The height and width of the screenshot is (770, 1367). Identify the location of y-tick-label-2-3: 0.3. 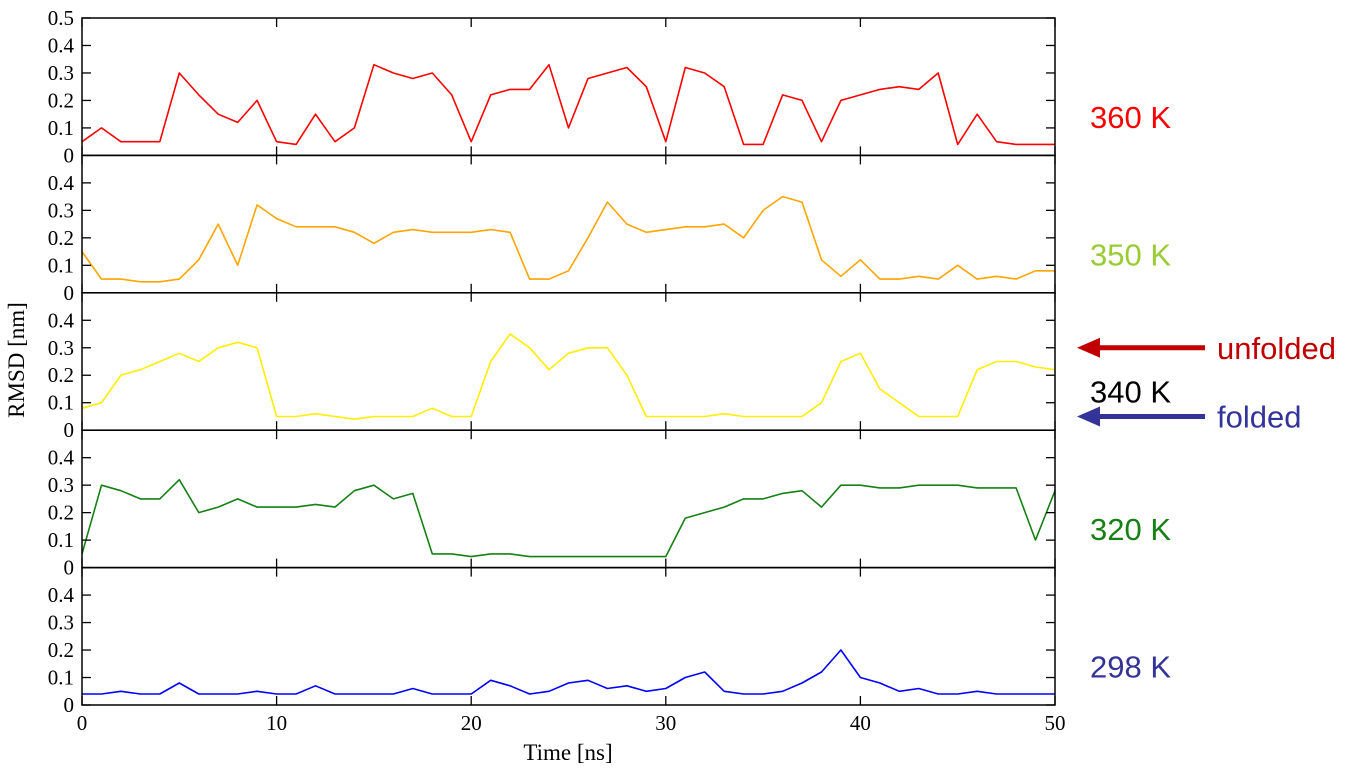
(61, 348).